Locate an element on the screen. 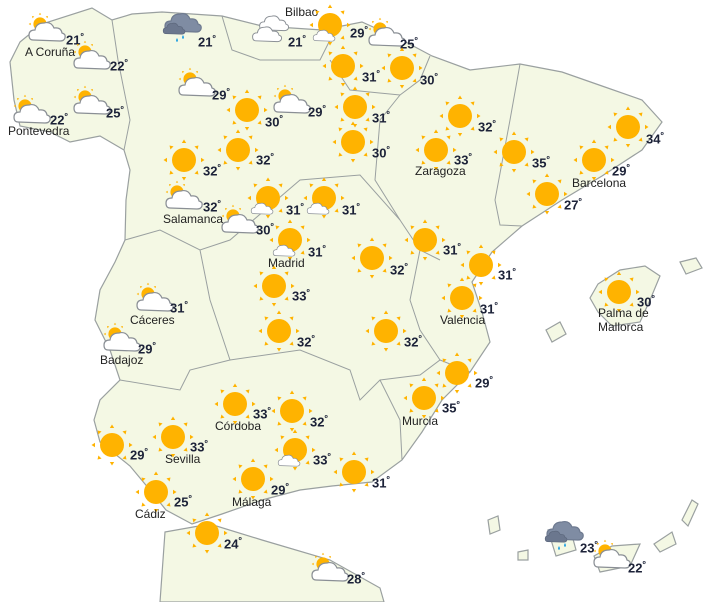  temperature-label: 33º is located at coordinates (301, 295).